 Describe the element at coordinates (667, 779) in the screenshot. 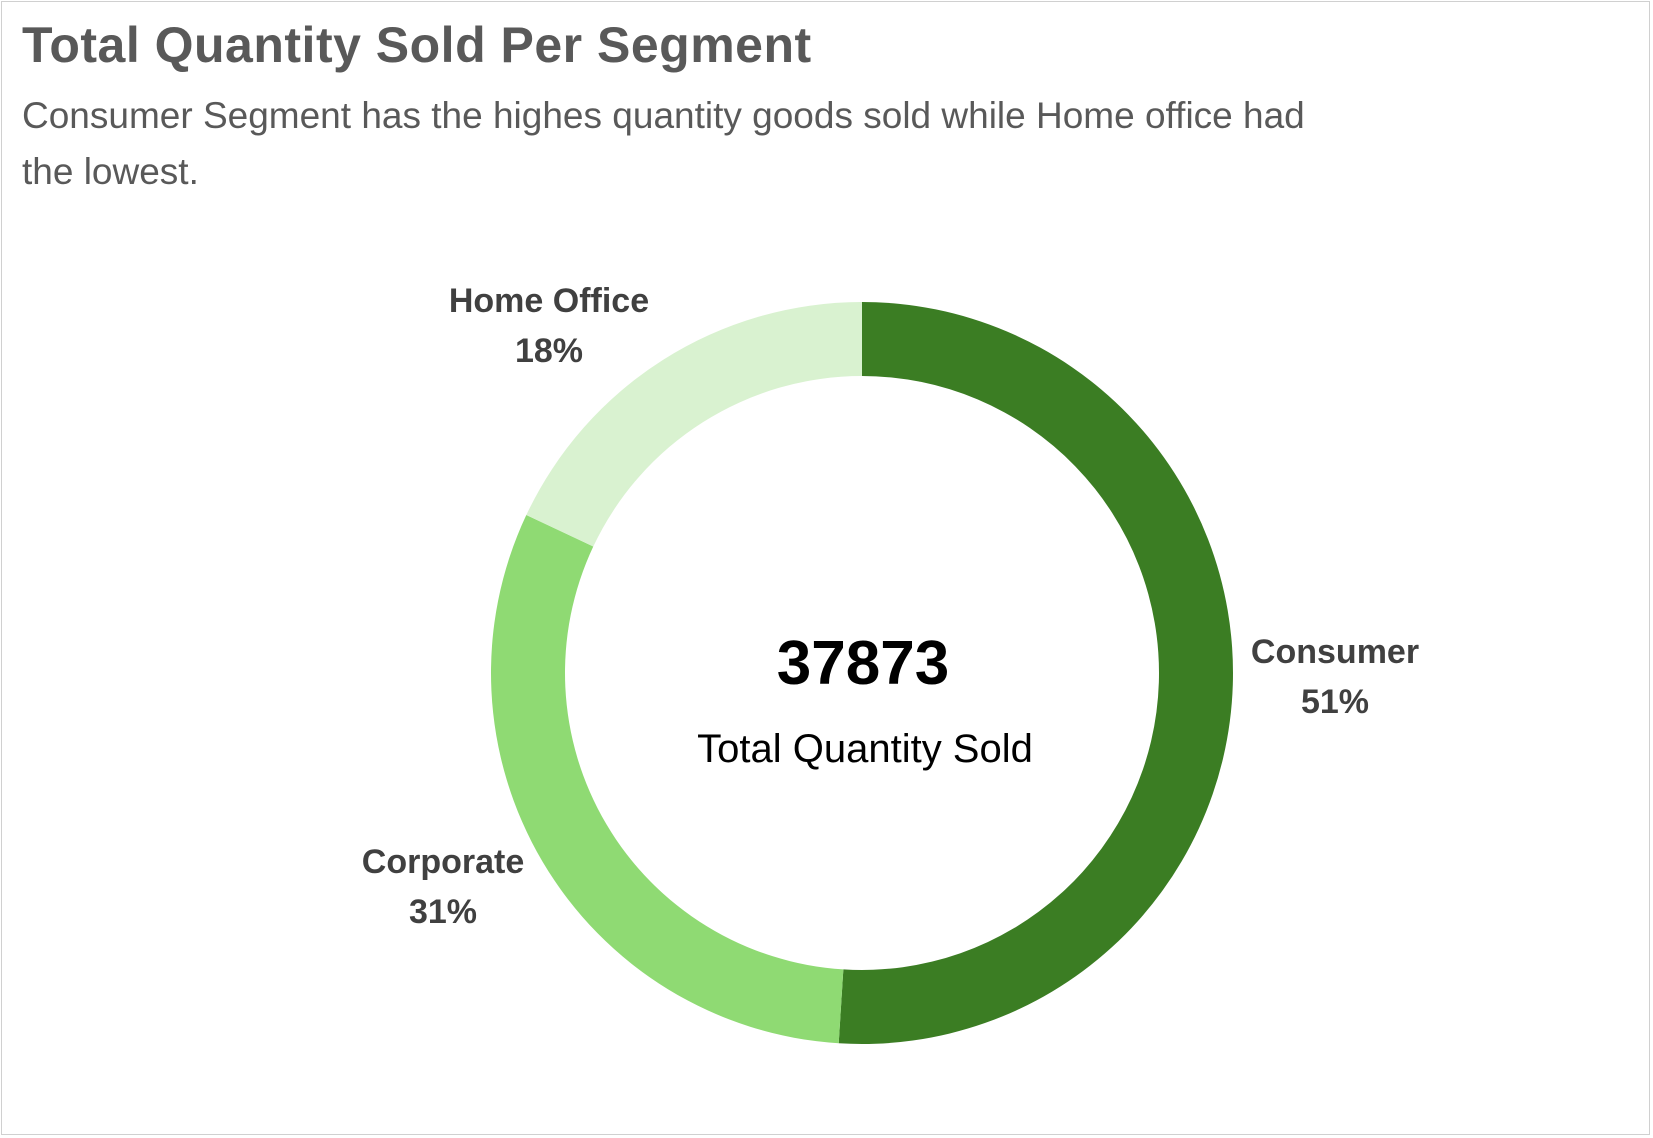

I see `slice-corporate` at that location.